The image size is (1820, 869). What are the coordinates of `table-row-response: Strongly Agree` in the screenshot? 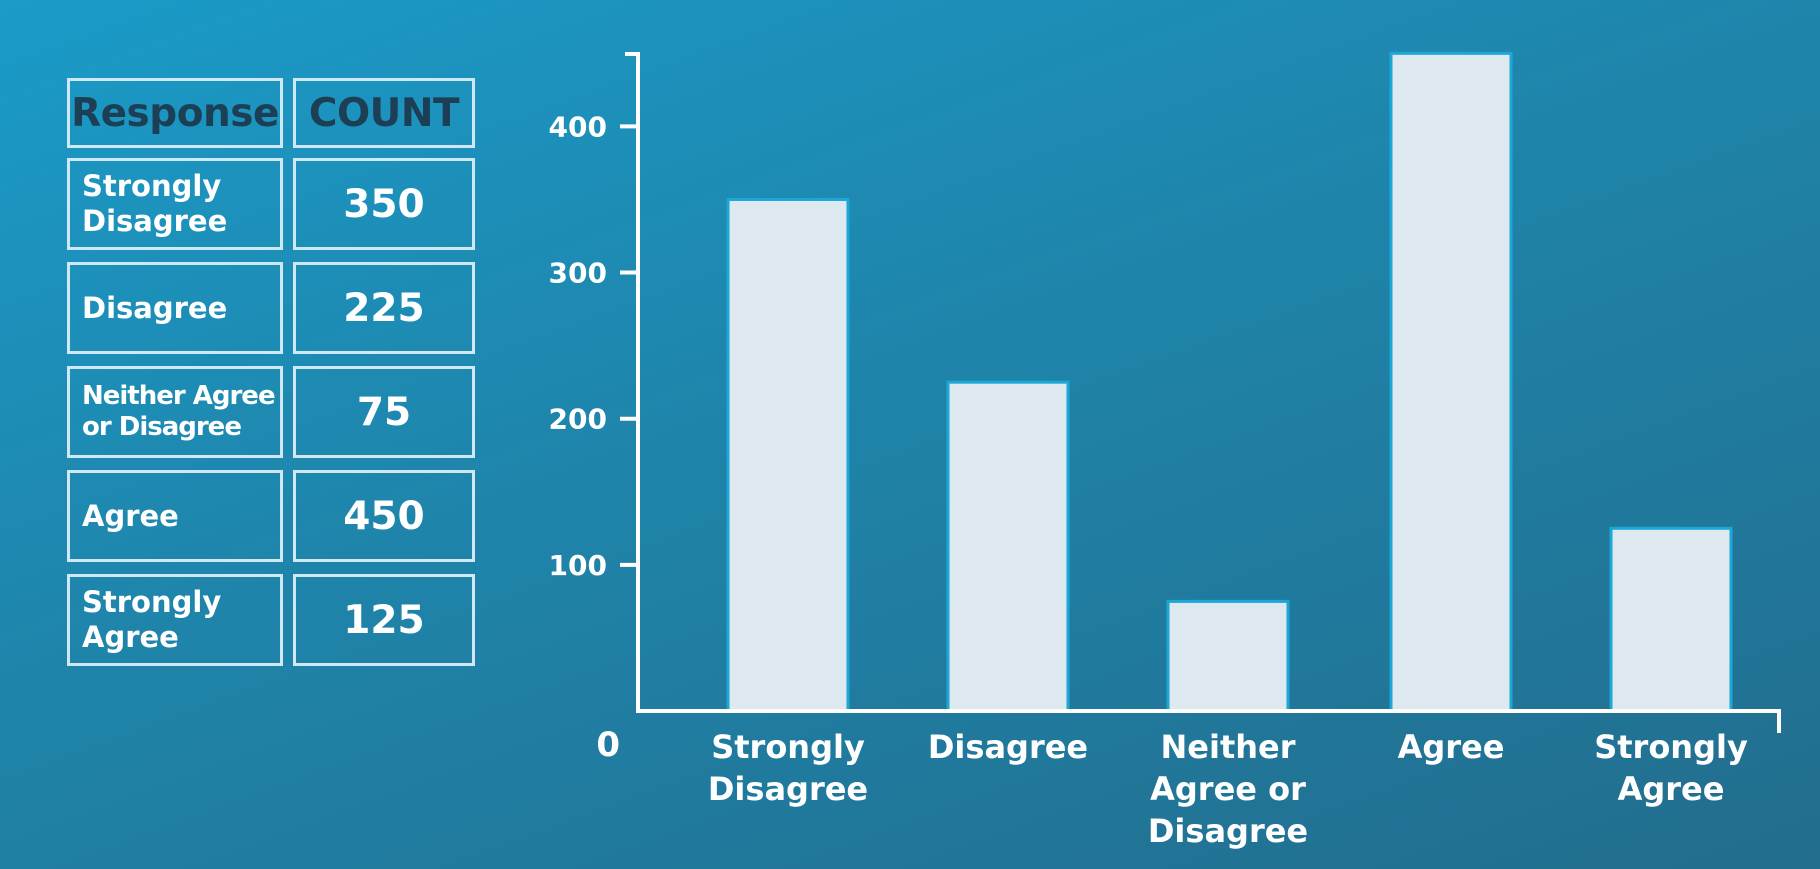 It's located at (175, 620).